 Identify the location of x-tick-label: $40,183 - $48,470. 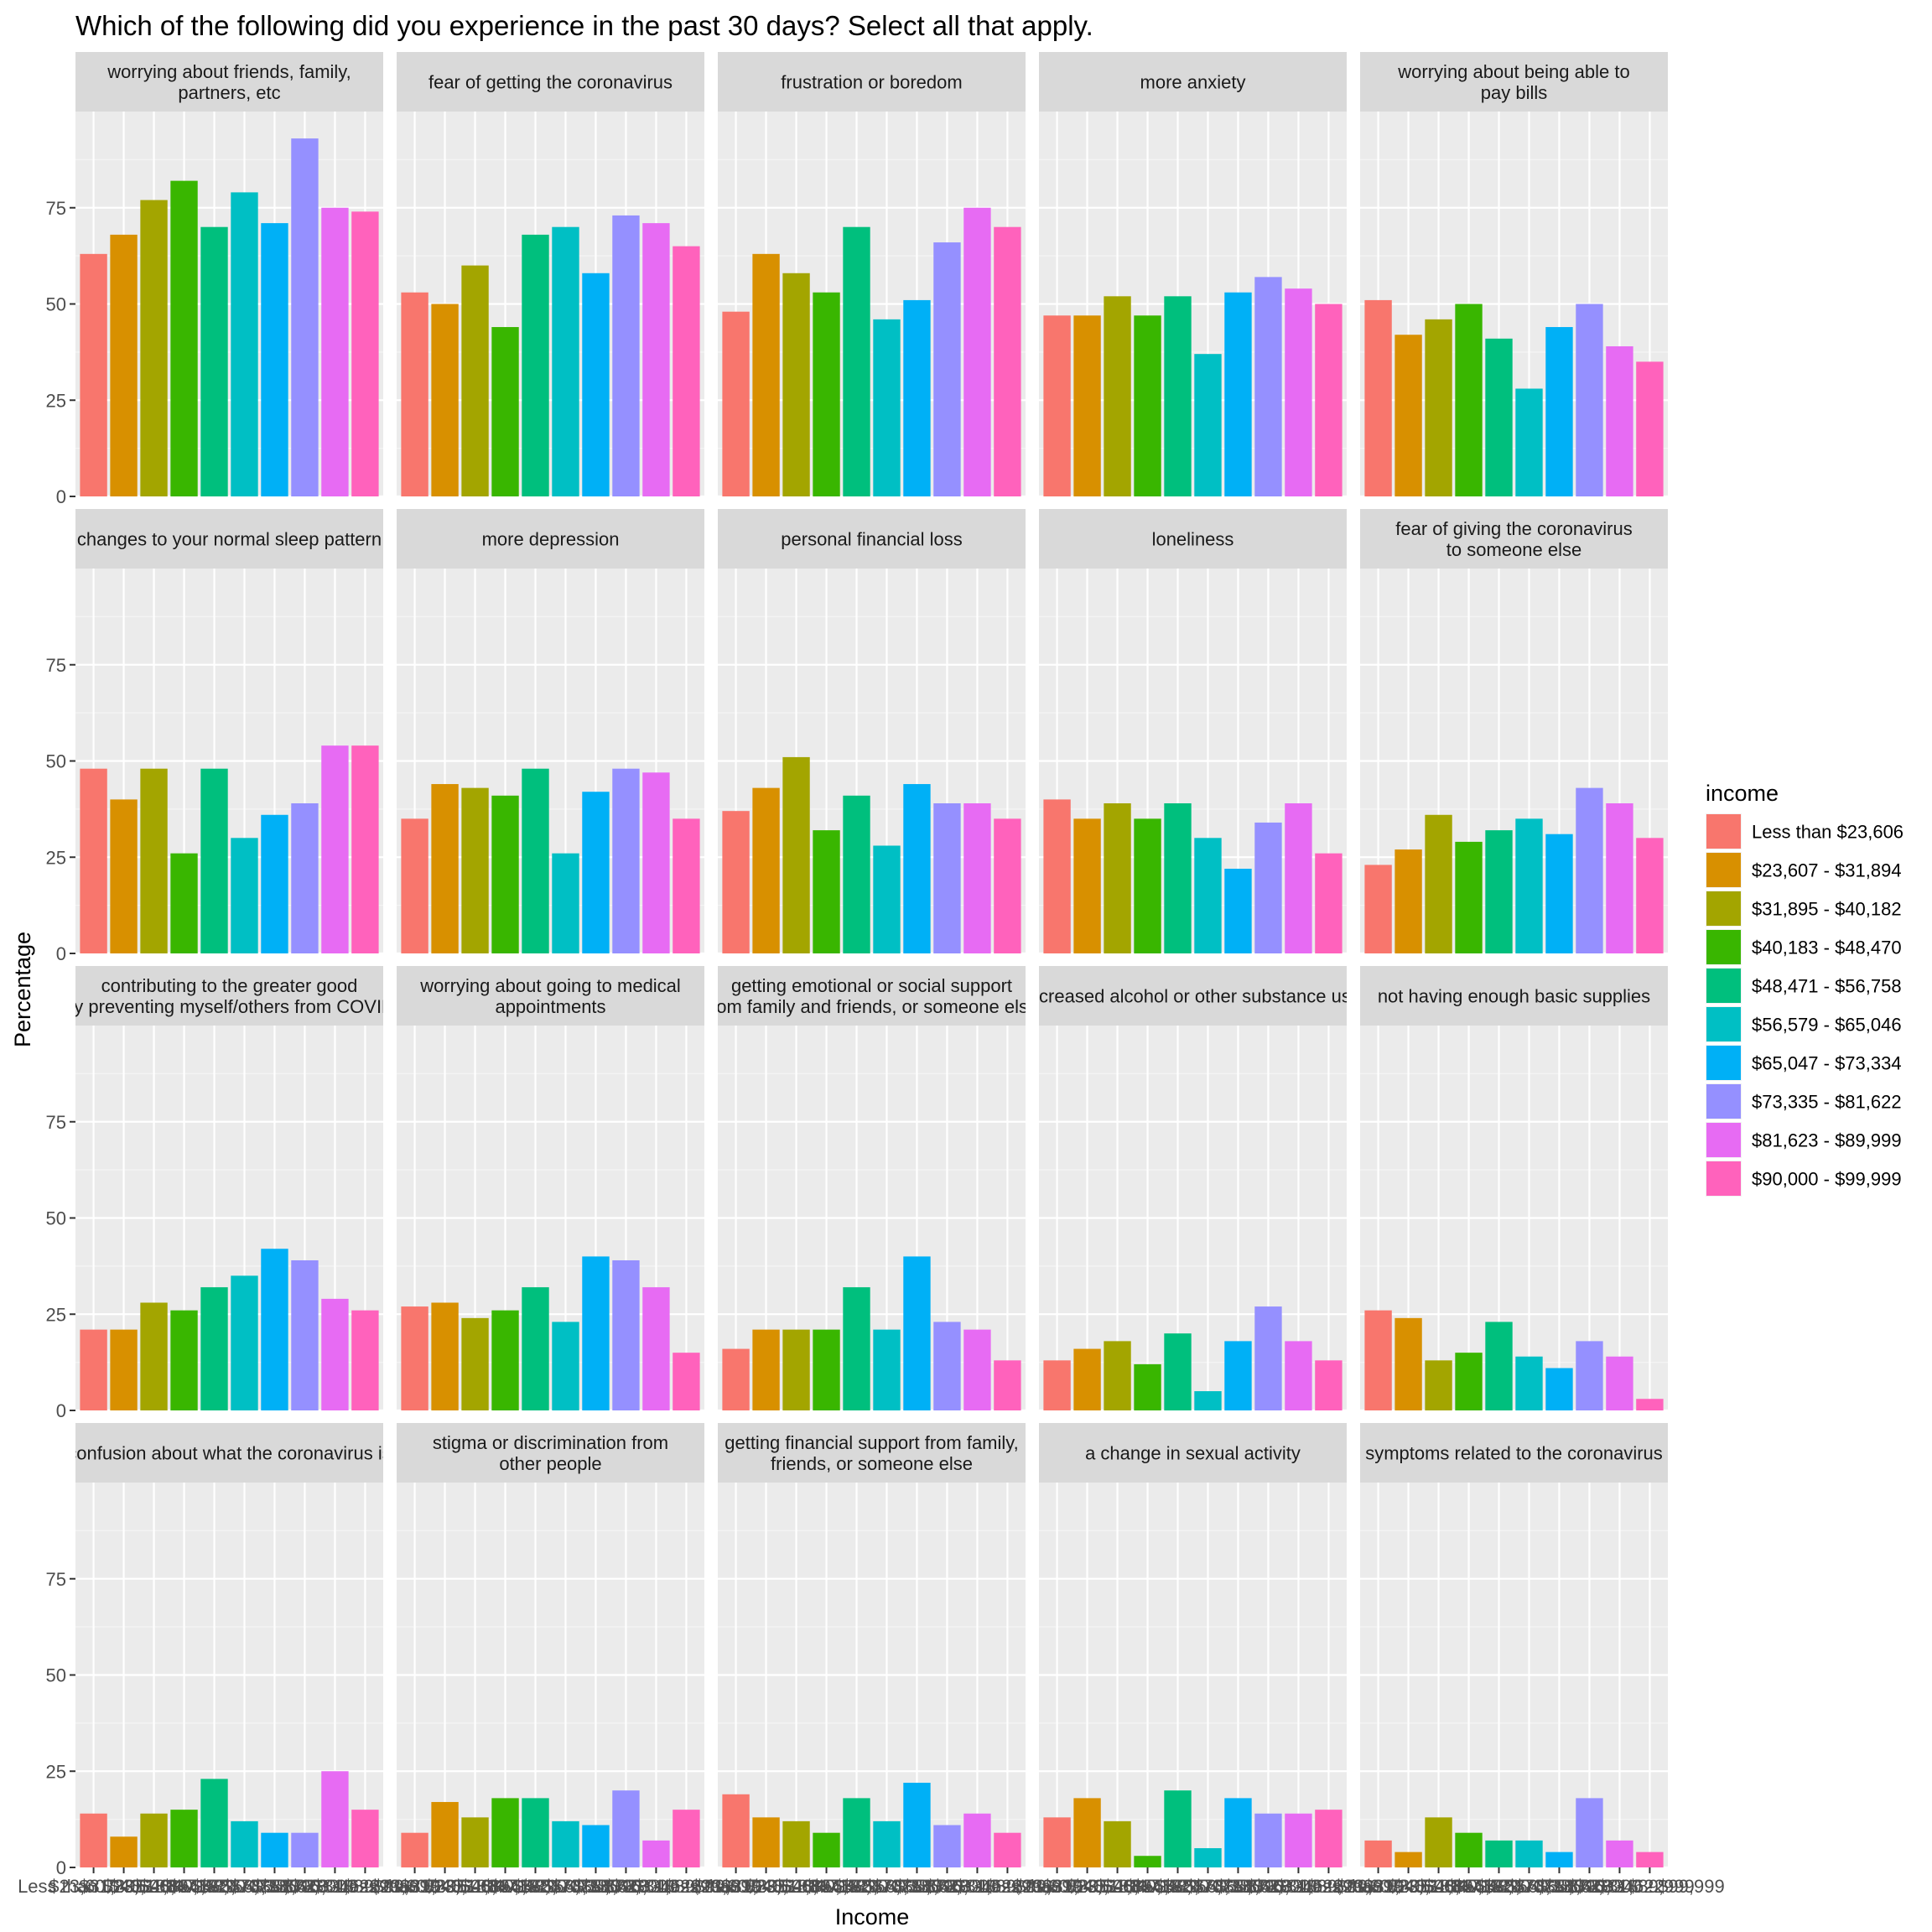
(1147, 1886).